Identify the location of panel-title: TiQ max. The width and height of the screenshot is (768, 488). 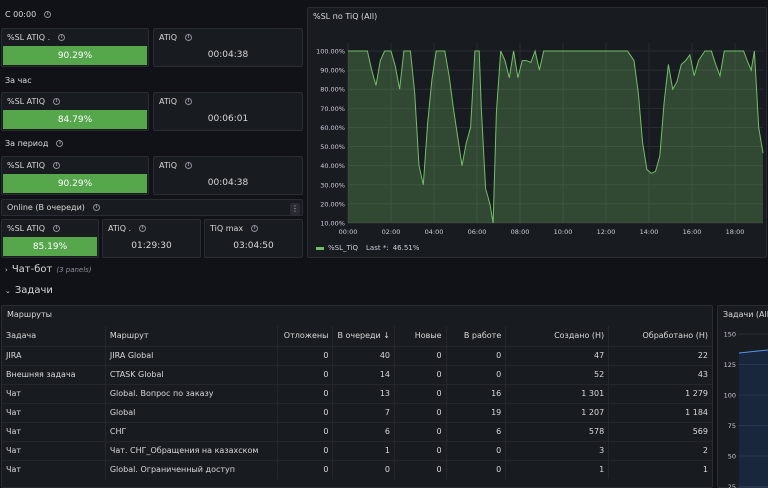
(227, 228).